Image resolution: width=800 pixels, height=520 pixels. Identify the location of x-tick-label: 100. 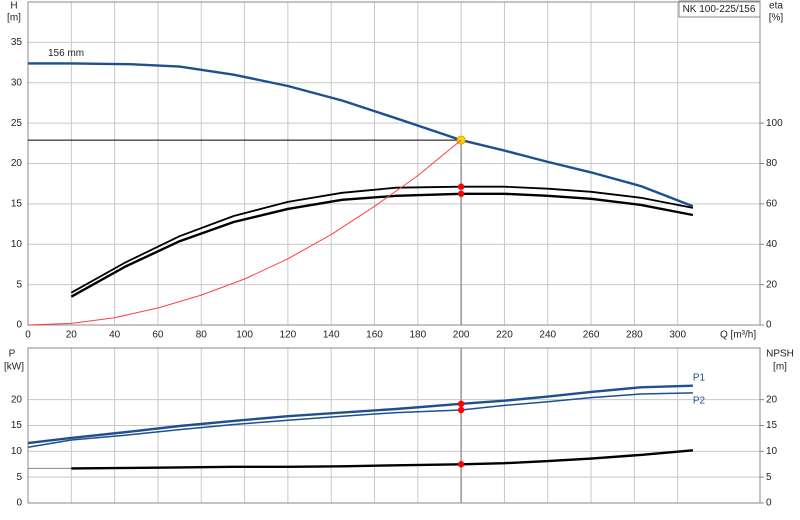
(244, 335).